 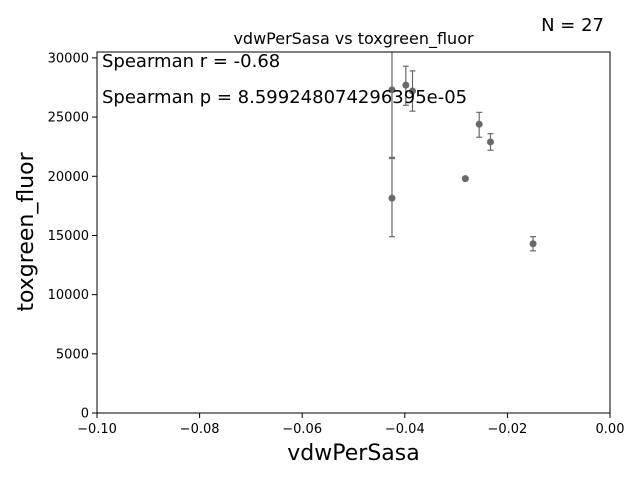 What do you see at coordinates (68, 295) in the screenshot?
I see `y-tick-label: 10000` at bounding box center [68, 295].